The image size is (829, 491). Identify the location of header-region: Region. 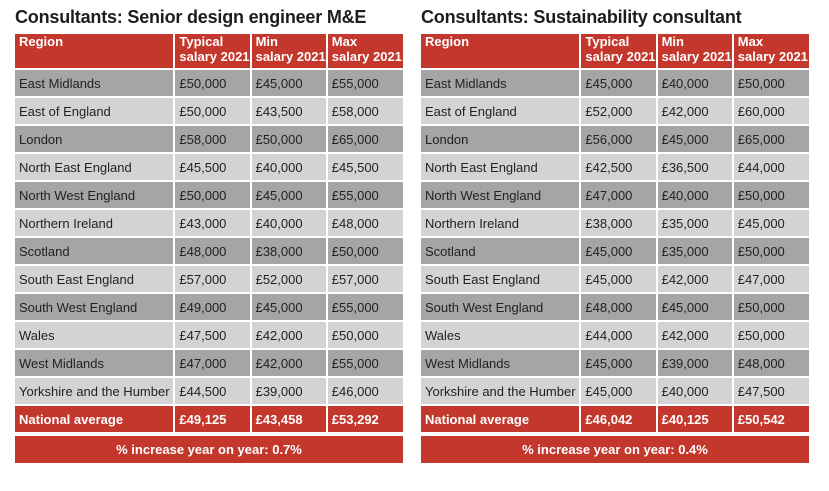
(501, 52).